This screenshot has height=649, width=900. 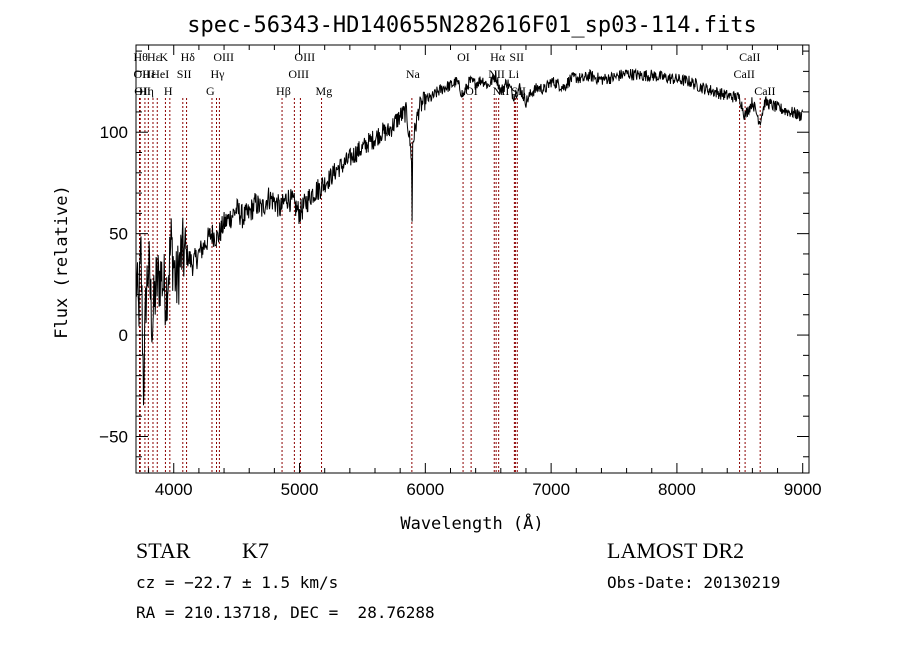 What do you see at coordinates (471, 523) in the screenshot?
I see `x-axis-label: Wavelength (Å)` at bounding box center [471, 523].